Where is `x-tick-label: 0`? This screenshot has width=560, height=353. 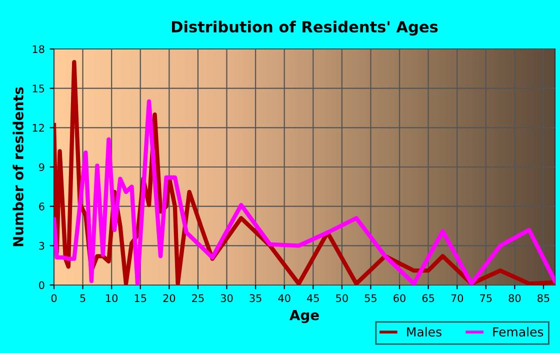 x-tick-label: 0 is located at coordinates (54, 298).